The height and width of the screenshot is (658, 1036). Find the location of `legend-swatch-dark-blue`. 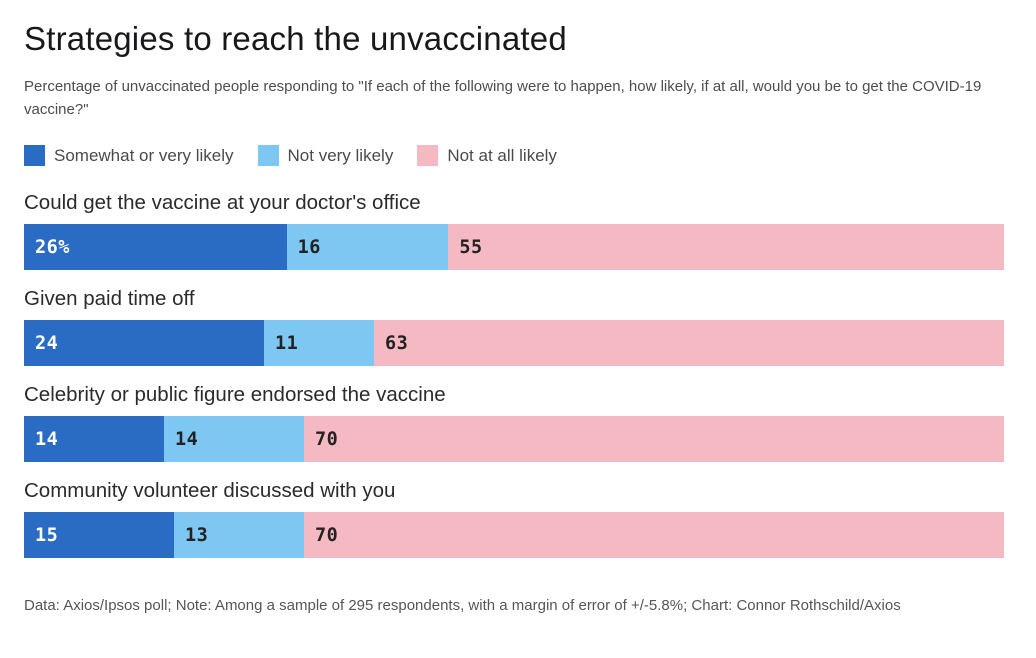

legend-swatch-dark-blue is located at coordinates (34, 156).